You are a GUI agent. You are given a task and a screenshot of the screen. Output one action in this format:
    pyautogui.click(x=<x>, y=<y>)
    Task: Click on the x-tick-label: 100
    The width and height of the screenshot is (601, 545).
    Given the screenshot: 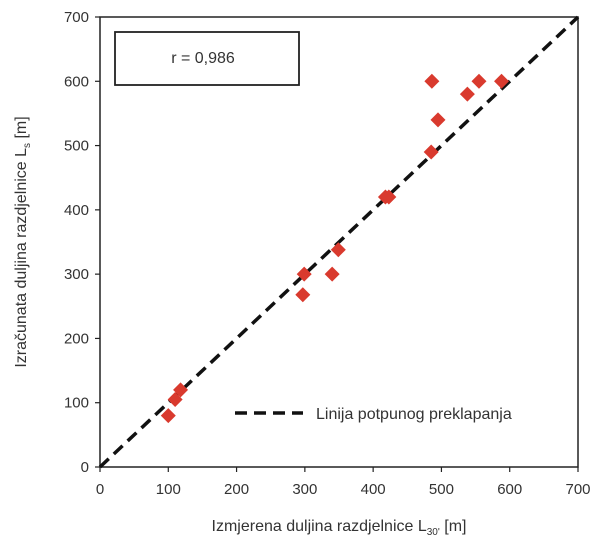 What is the action you would take?
    pyautogui.click(x=168, y=489)
    